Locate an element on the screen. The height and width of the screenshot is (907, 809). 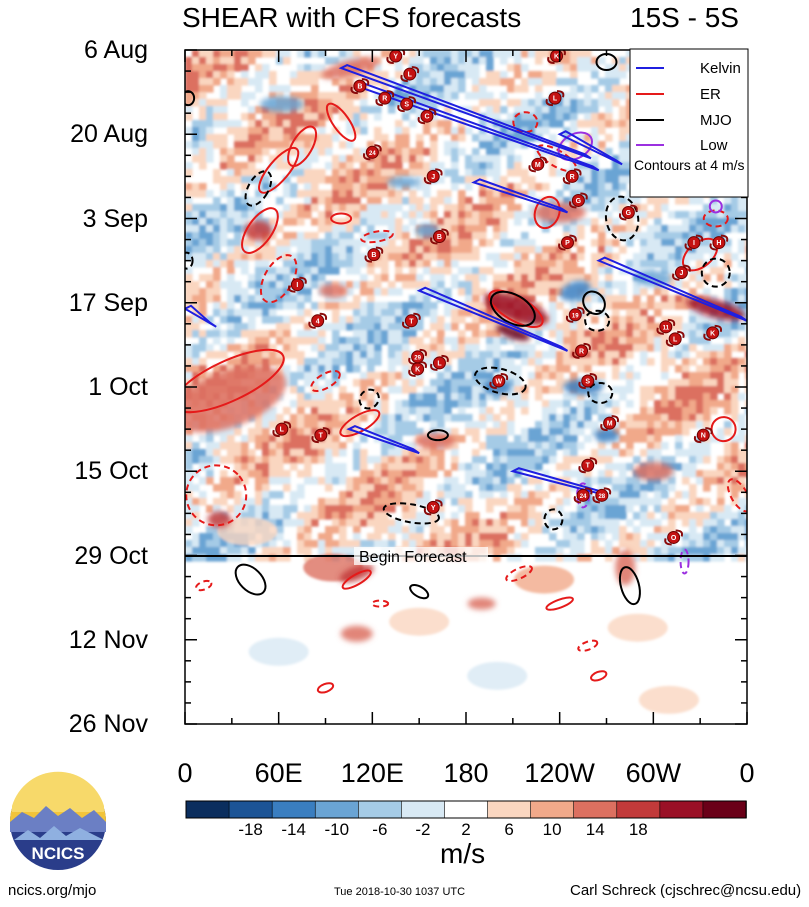
colorbar-label: 6 is located at coordinates (509, 829).